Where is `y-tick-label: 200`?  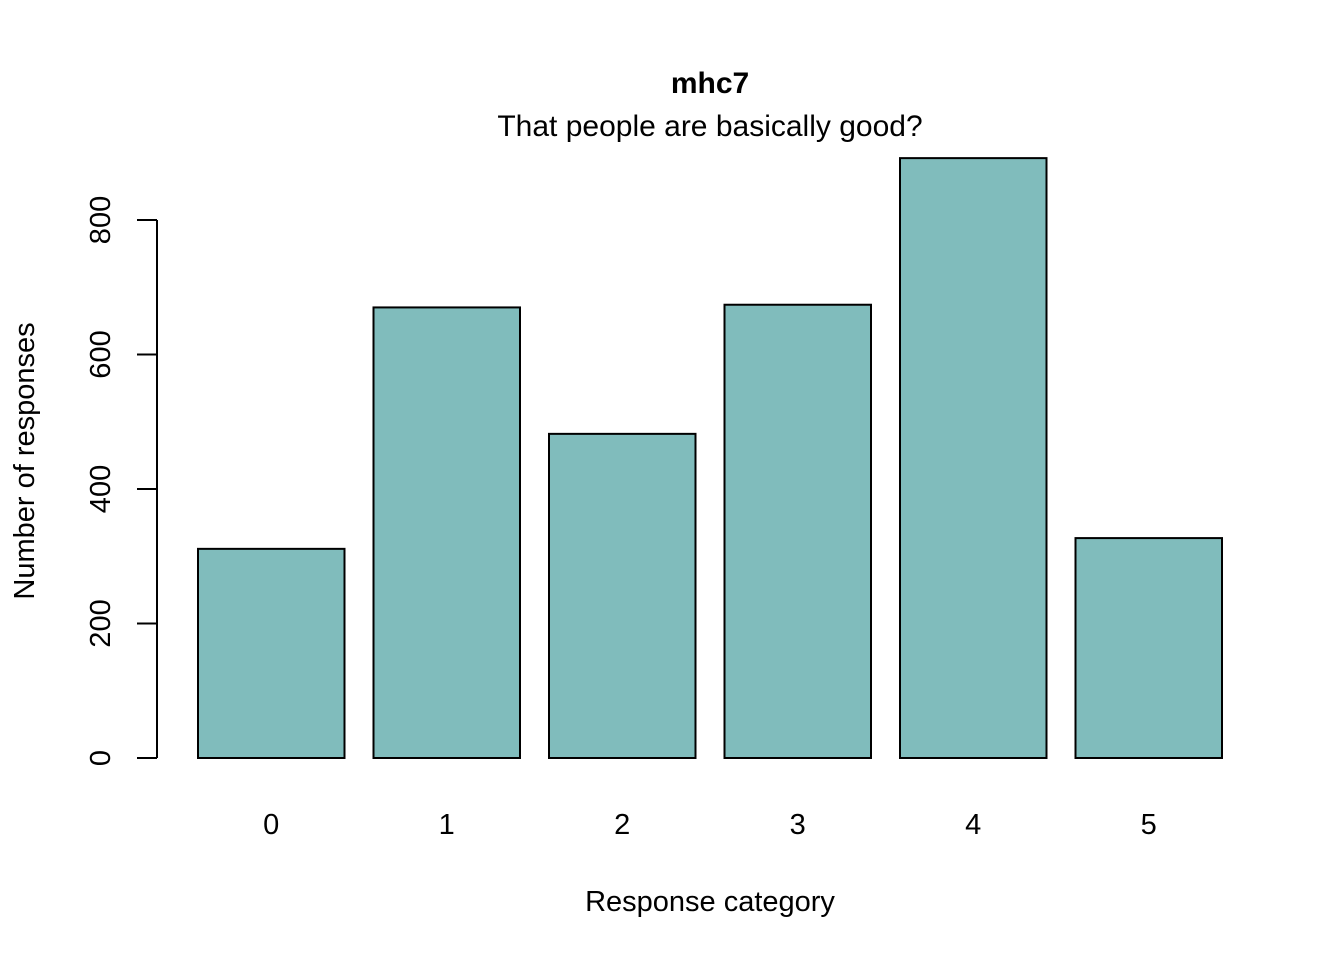
y-tick-label: 200 is located at coordinates (101, 623).